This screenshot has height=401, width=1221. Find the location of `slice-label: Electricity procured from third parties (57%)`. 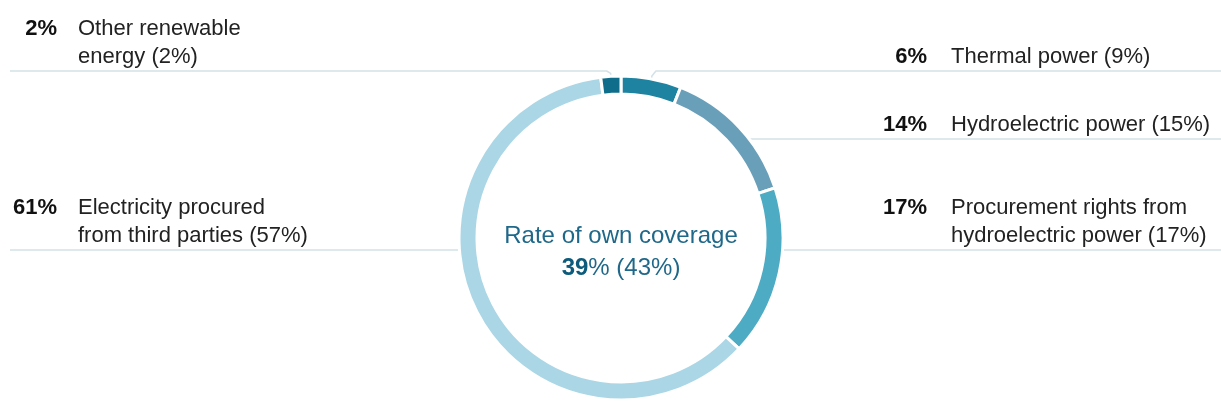

slice-label: Electricity procured from third parties (57%) is located at coordinates (193, 220).